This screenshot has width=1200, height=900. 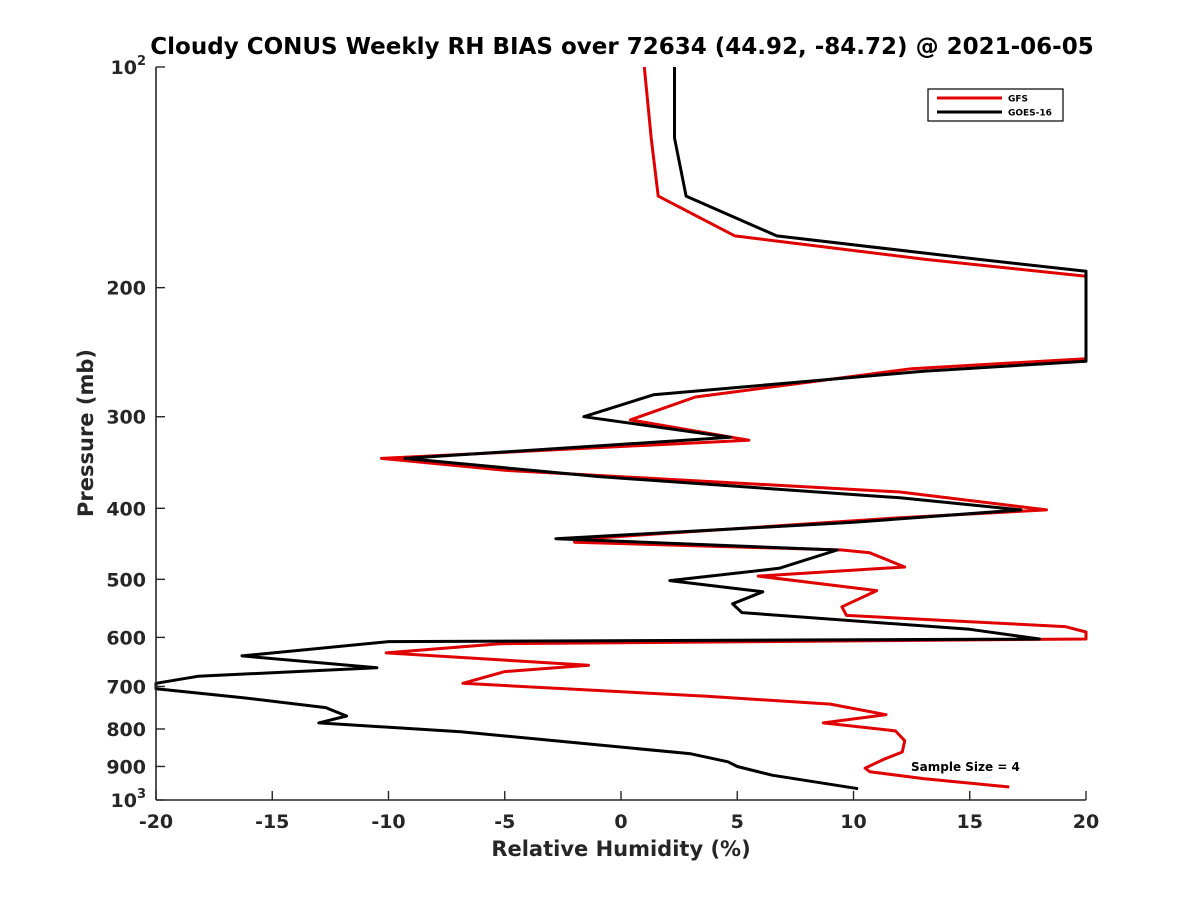 What do you see at coordinates (1086, 822) in the screenshot?
I see `x-tick-label: 20` at bounding box center [1086, 822].